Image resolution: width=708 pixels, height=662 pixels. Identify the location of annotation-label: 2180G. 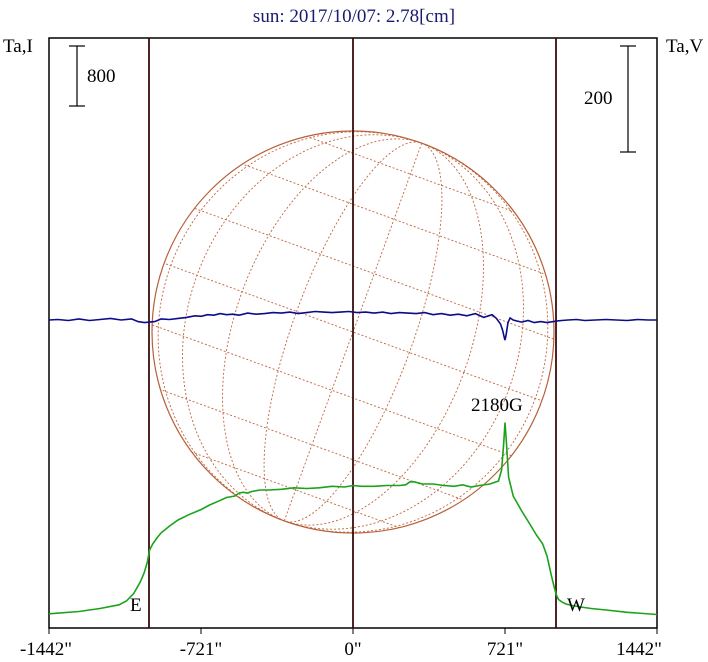
(497, 405).